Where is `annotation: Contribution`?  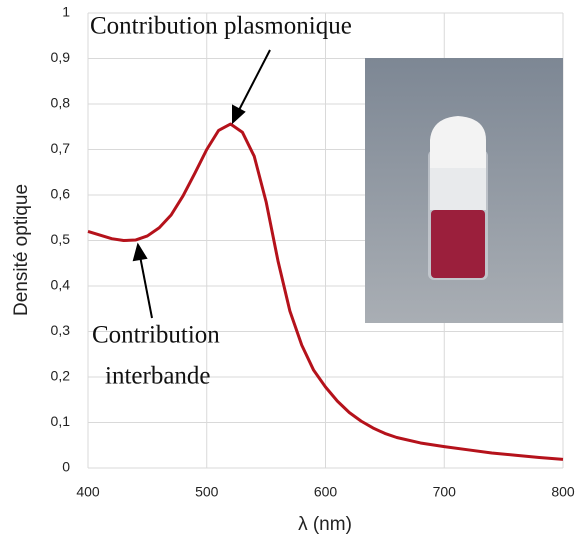
annotation: Contribution is located at coordinates (156, 335).